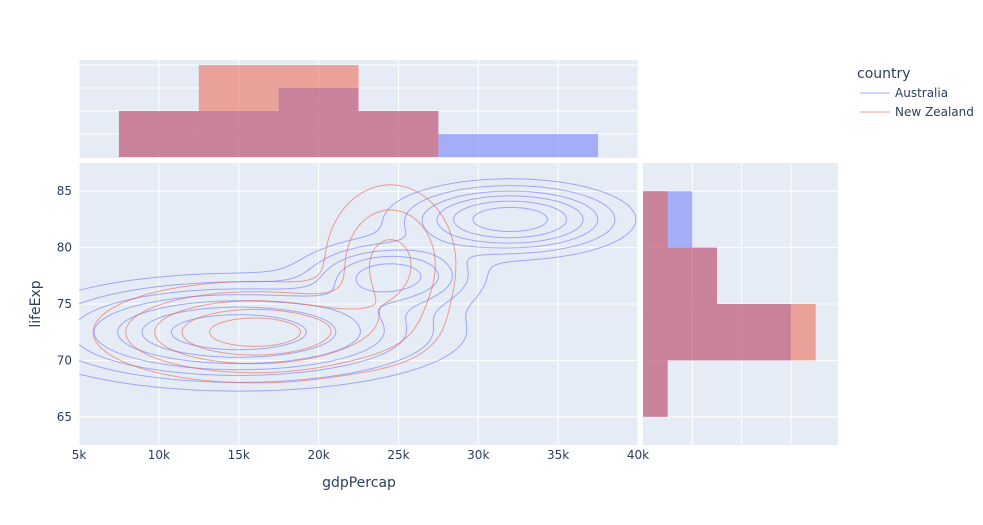 The image size is (983, 525). I want to click on x-tick-label: 10k, so click(159, 455).